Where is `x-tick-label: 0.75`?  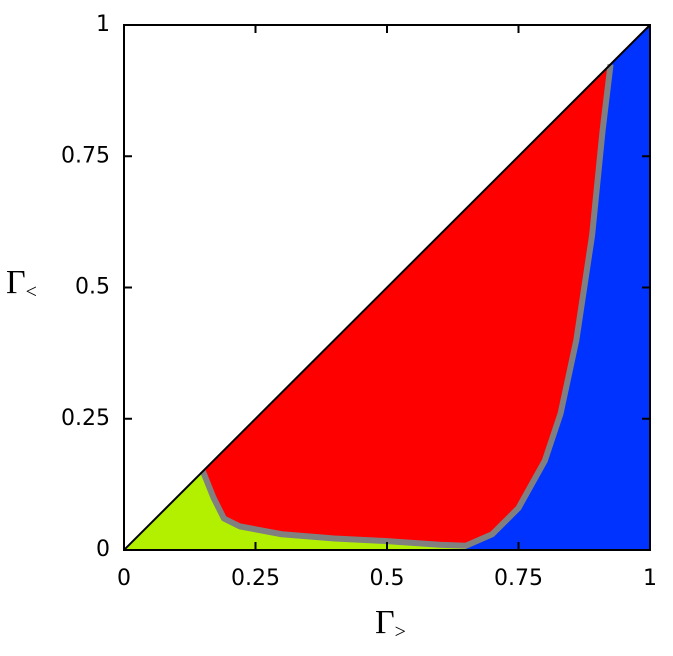 x-tick-label: 0.75 is located at coordinates (518, 578).